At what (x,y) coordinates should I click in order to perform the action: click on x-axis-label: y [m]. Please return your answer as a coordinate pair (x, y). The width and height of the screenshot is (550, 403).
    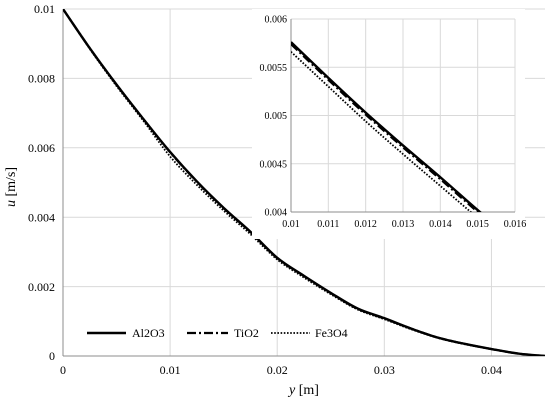
    Looking at the image, I should click on (303, 390).